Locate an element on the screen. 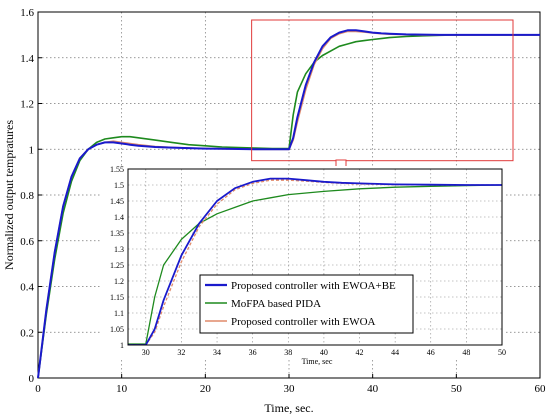  main-y-tick-labels: 0 0.2 0.4 0.6 0.8 1 1.2 1.4 1.6 is located at coordinates (27, 196).